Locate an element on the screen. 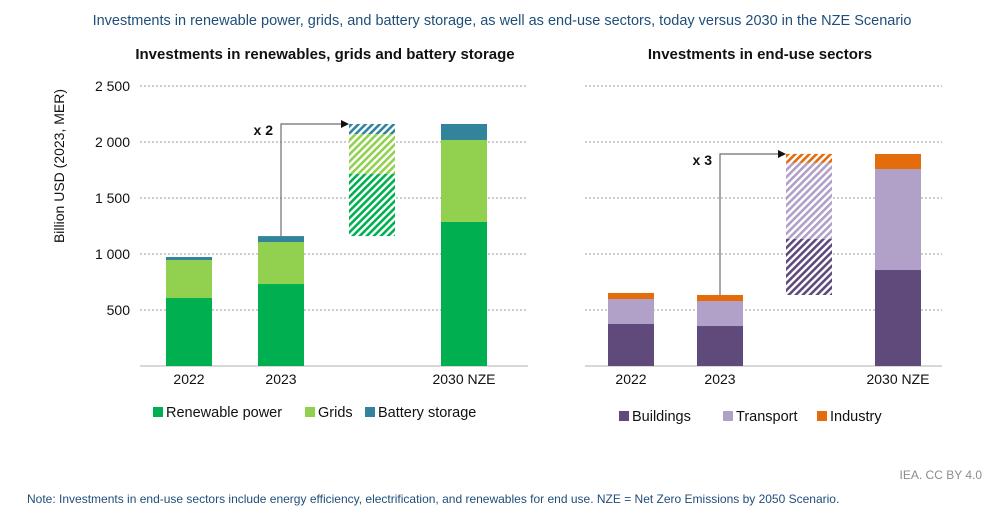 The width and height of the screenshot is (1004, 523). hatched-renewable-power is located at coordinates (372, 205).